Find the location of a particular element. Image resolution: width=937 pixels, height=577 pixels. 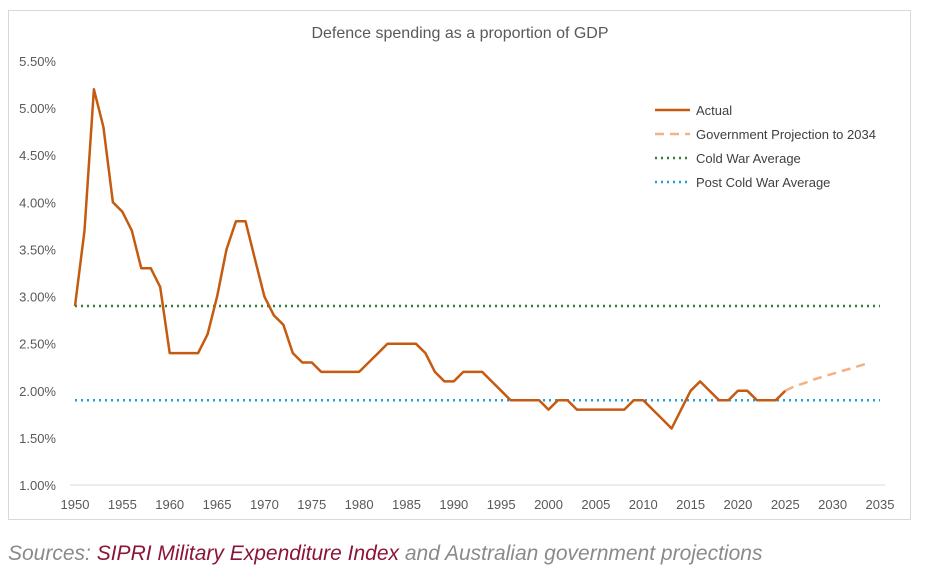

x-tick-label: 1975 is located at coordinates (311, 504).